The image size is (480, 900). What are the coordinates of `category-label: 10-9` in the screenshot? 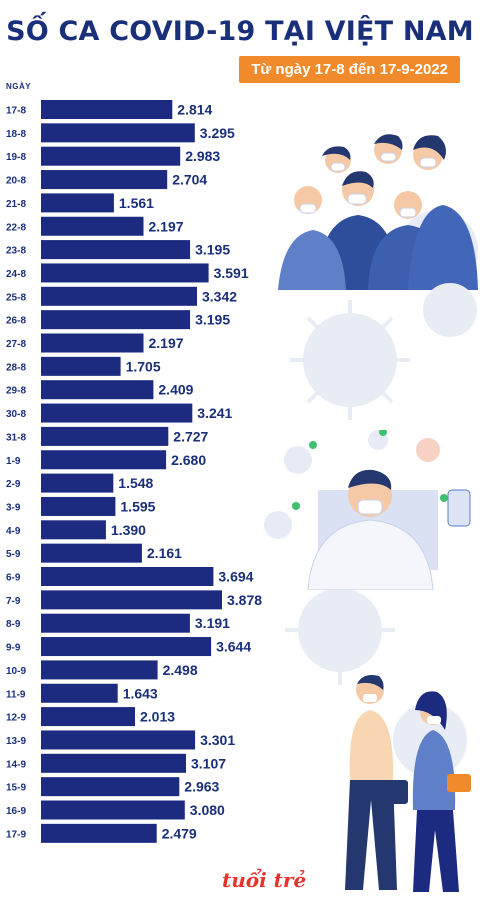 It's located at (16, 671).